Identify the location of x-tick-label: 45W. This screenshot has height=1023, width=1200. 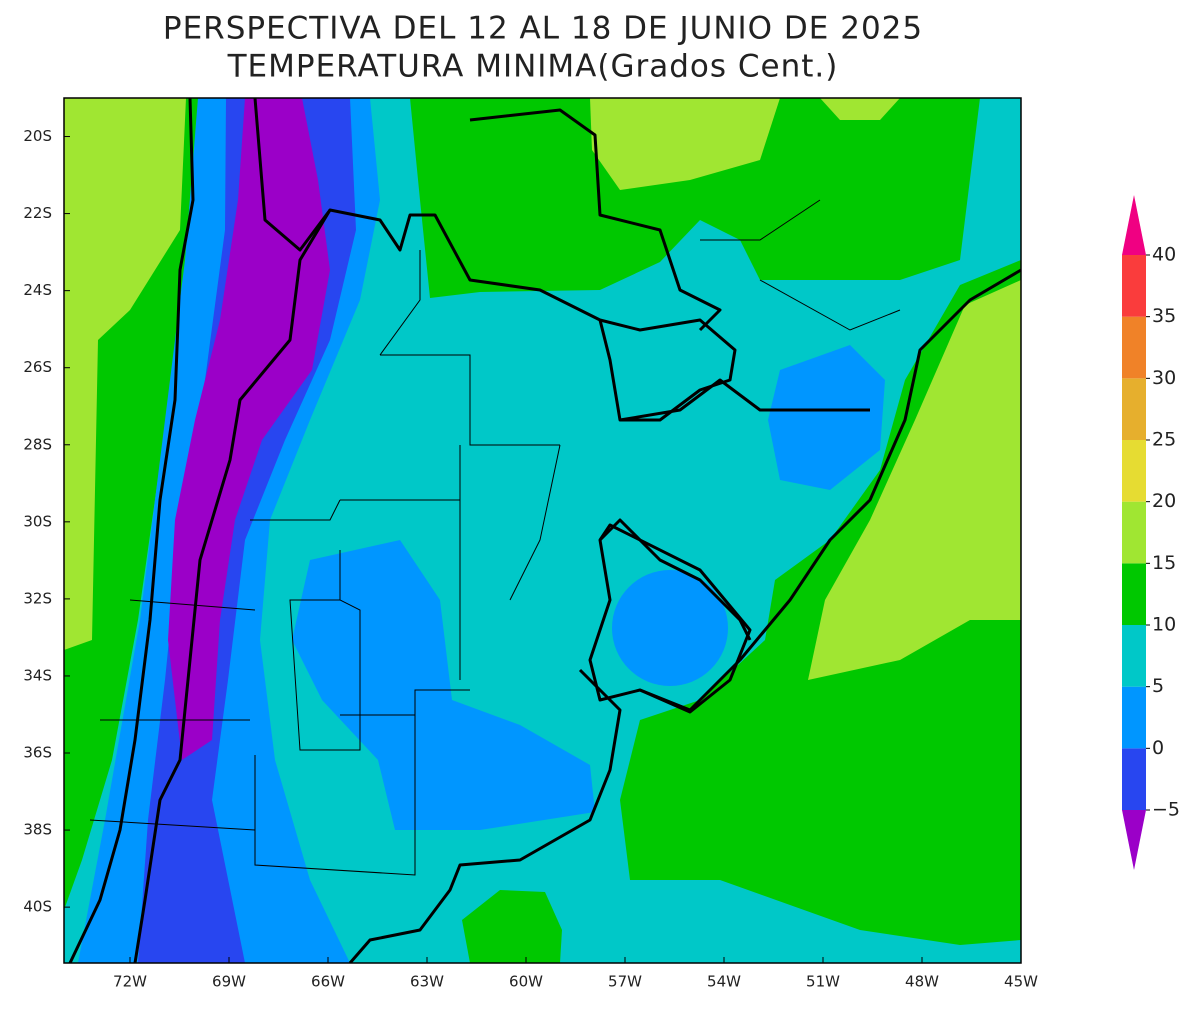
(1021, 982).